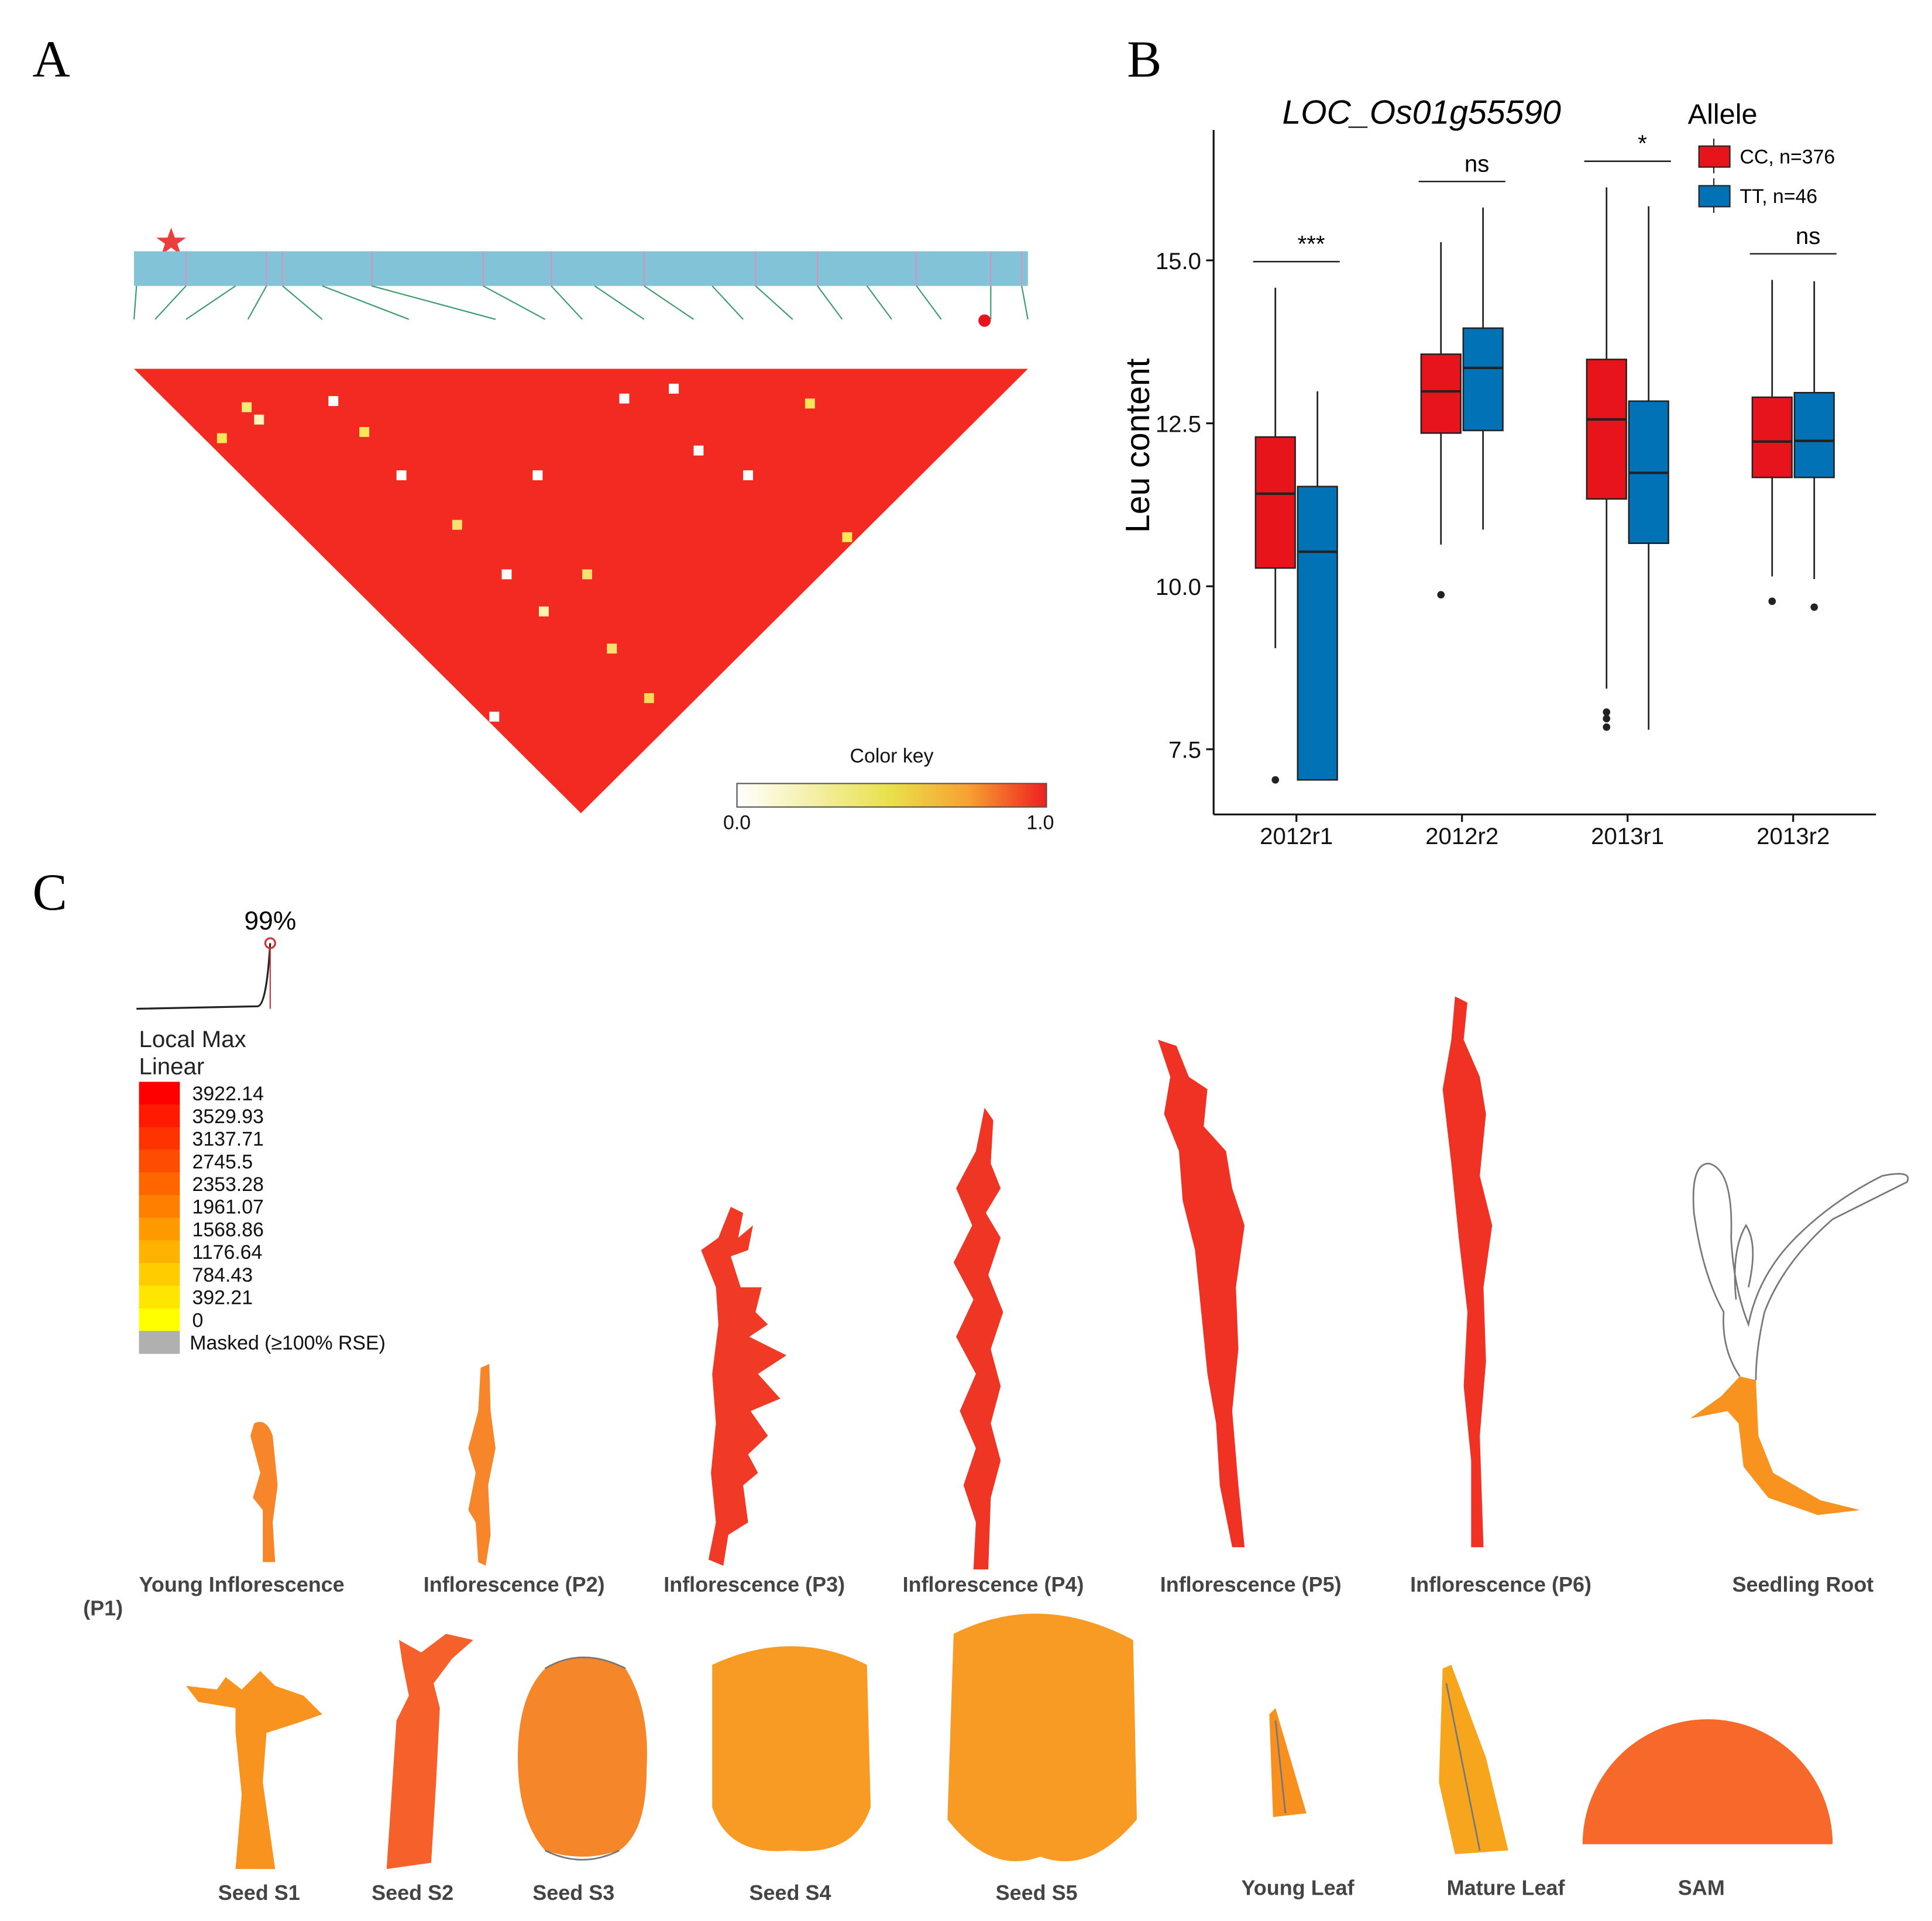 Image resolution: width=1932 pixels, height=1921 pixels. I want to click on x-tick-label: 2013r2, so click(1793, 836).